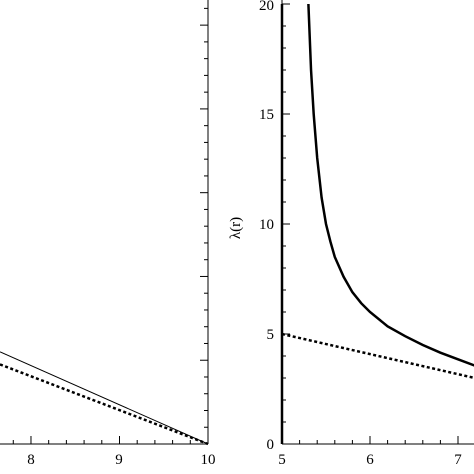 The image size is (474, 474). What do you see at coordinates (266, 115) in the screenshot?
I see `right-y-tick-label-15: 15` at bounding box center [266, 115].